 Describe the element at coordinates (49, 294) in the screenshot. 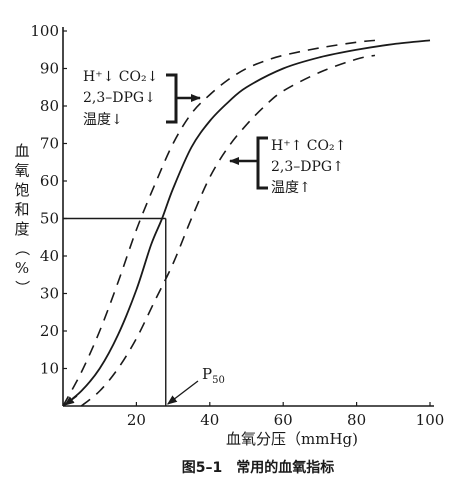

I see `y-tick-label: 30` at that location.